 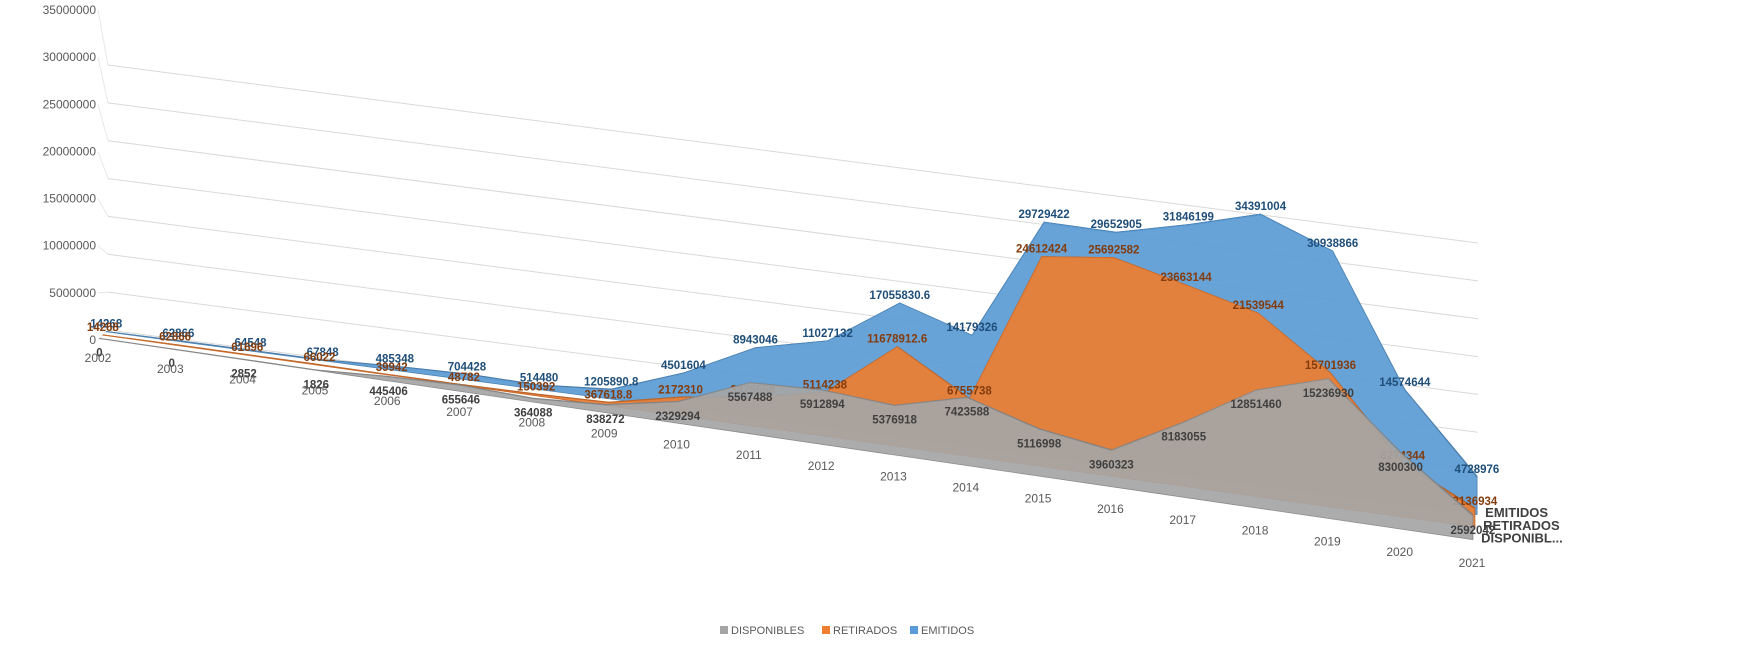 I want to click on data-label: 17055830.6, so click(x=899, y=296).